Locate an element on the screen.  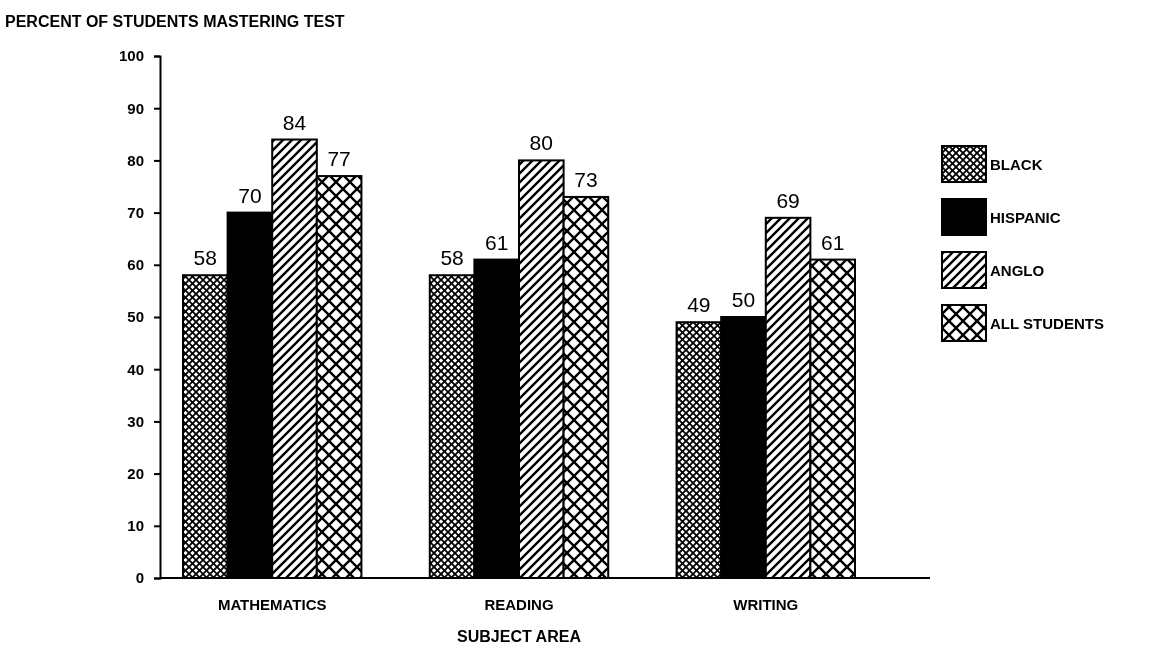
y-tick-label: 70 is located at coordinates (135, 212).